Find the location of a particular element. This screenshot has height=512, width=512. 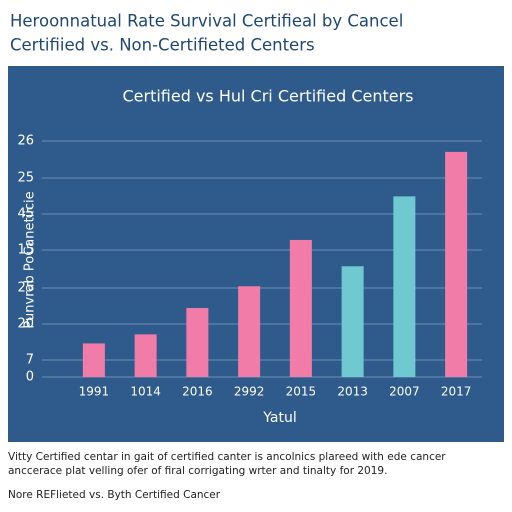

x-tick-label: 2015 is located at coordinates (301, 392).